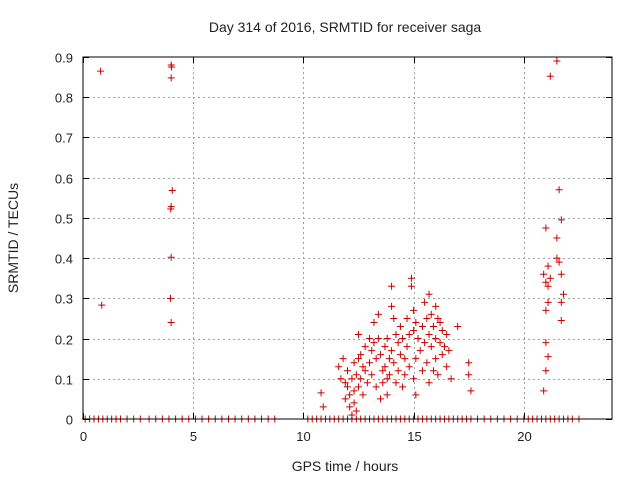  I want to click on y-tick-label: 0.1, so click(64, 380).